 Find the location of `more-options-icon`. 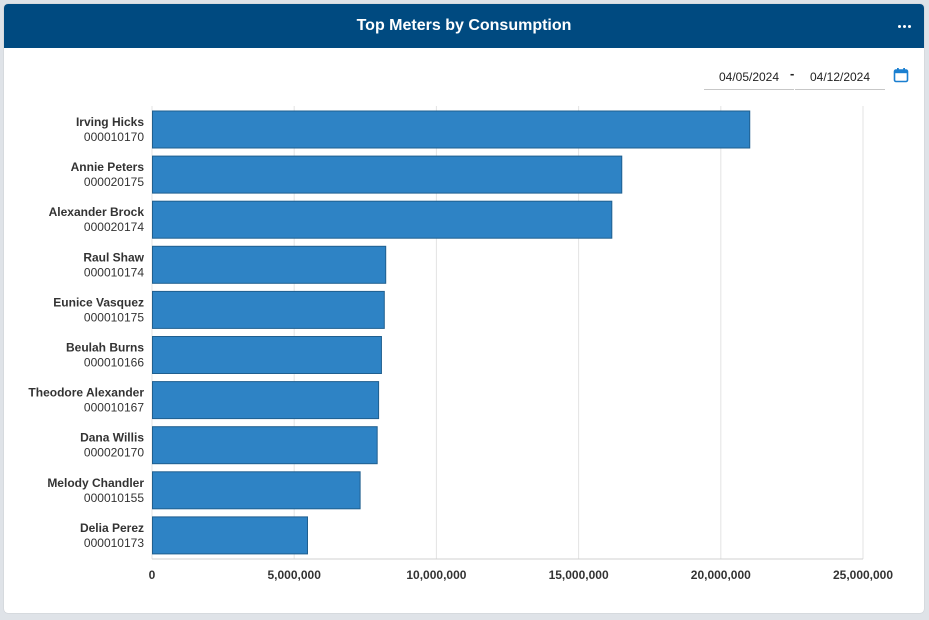

more-options-icon is located at coordinates (904, 26).